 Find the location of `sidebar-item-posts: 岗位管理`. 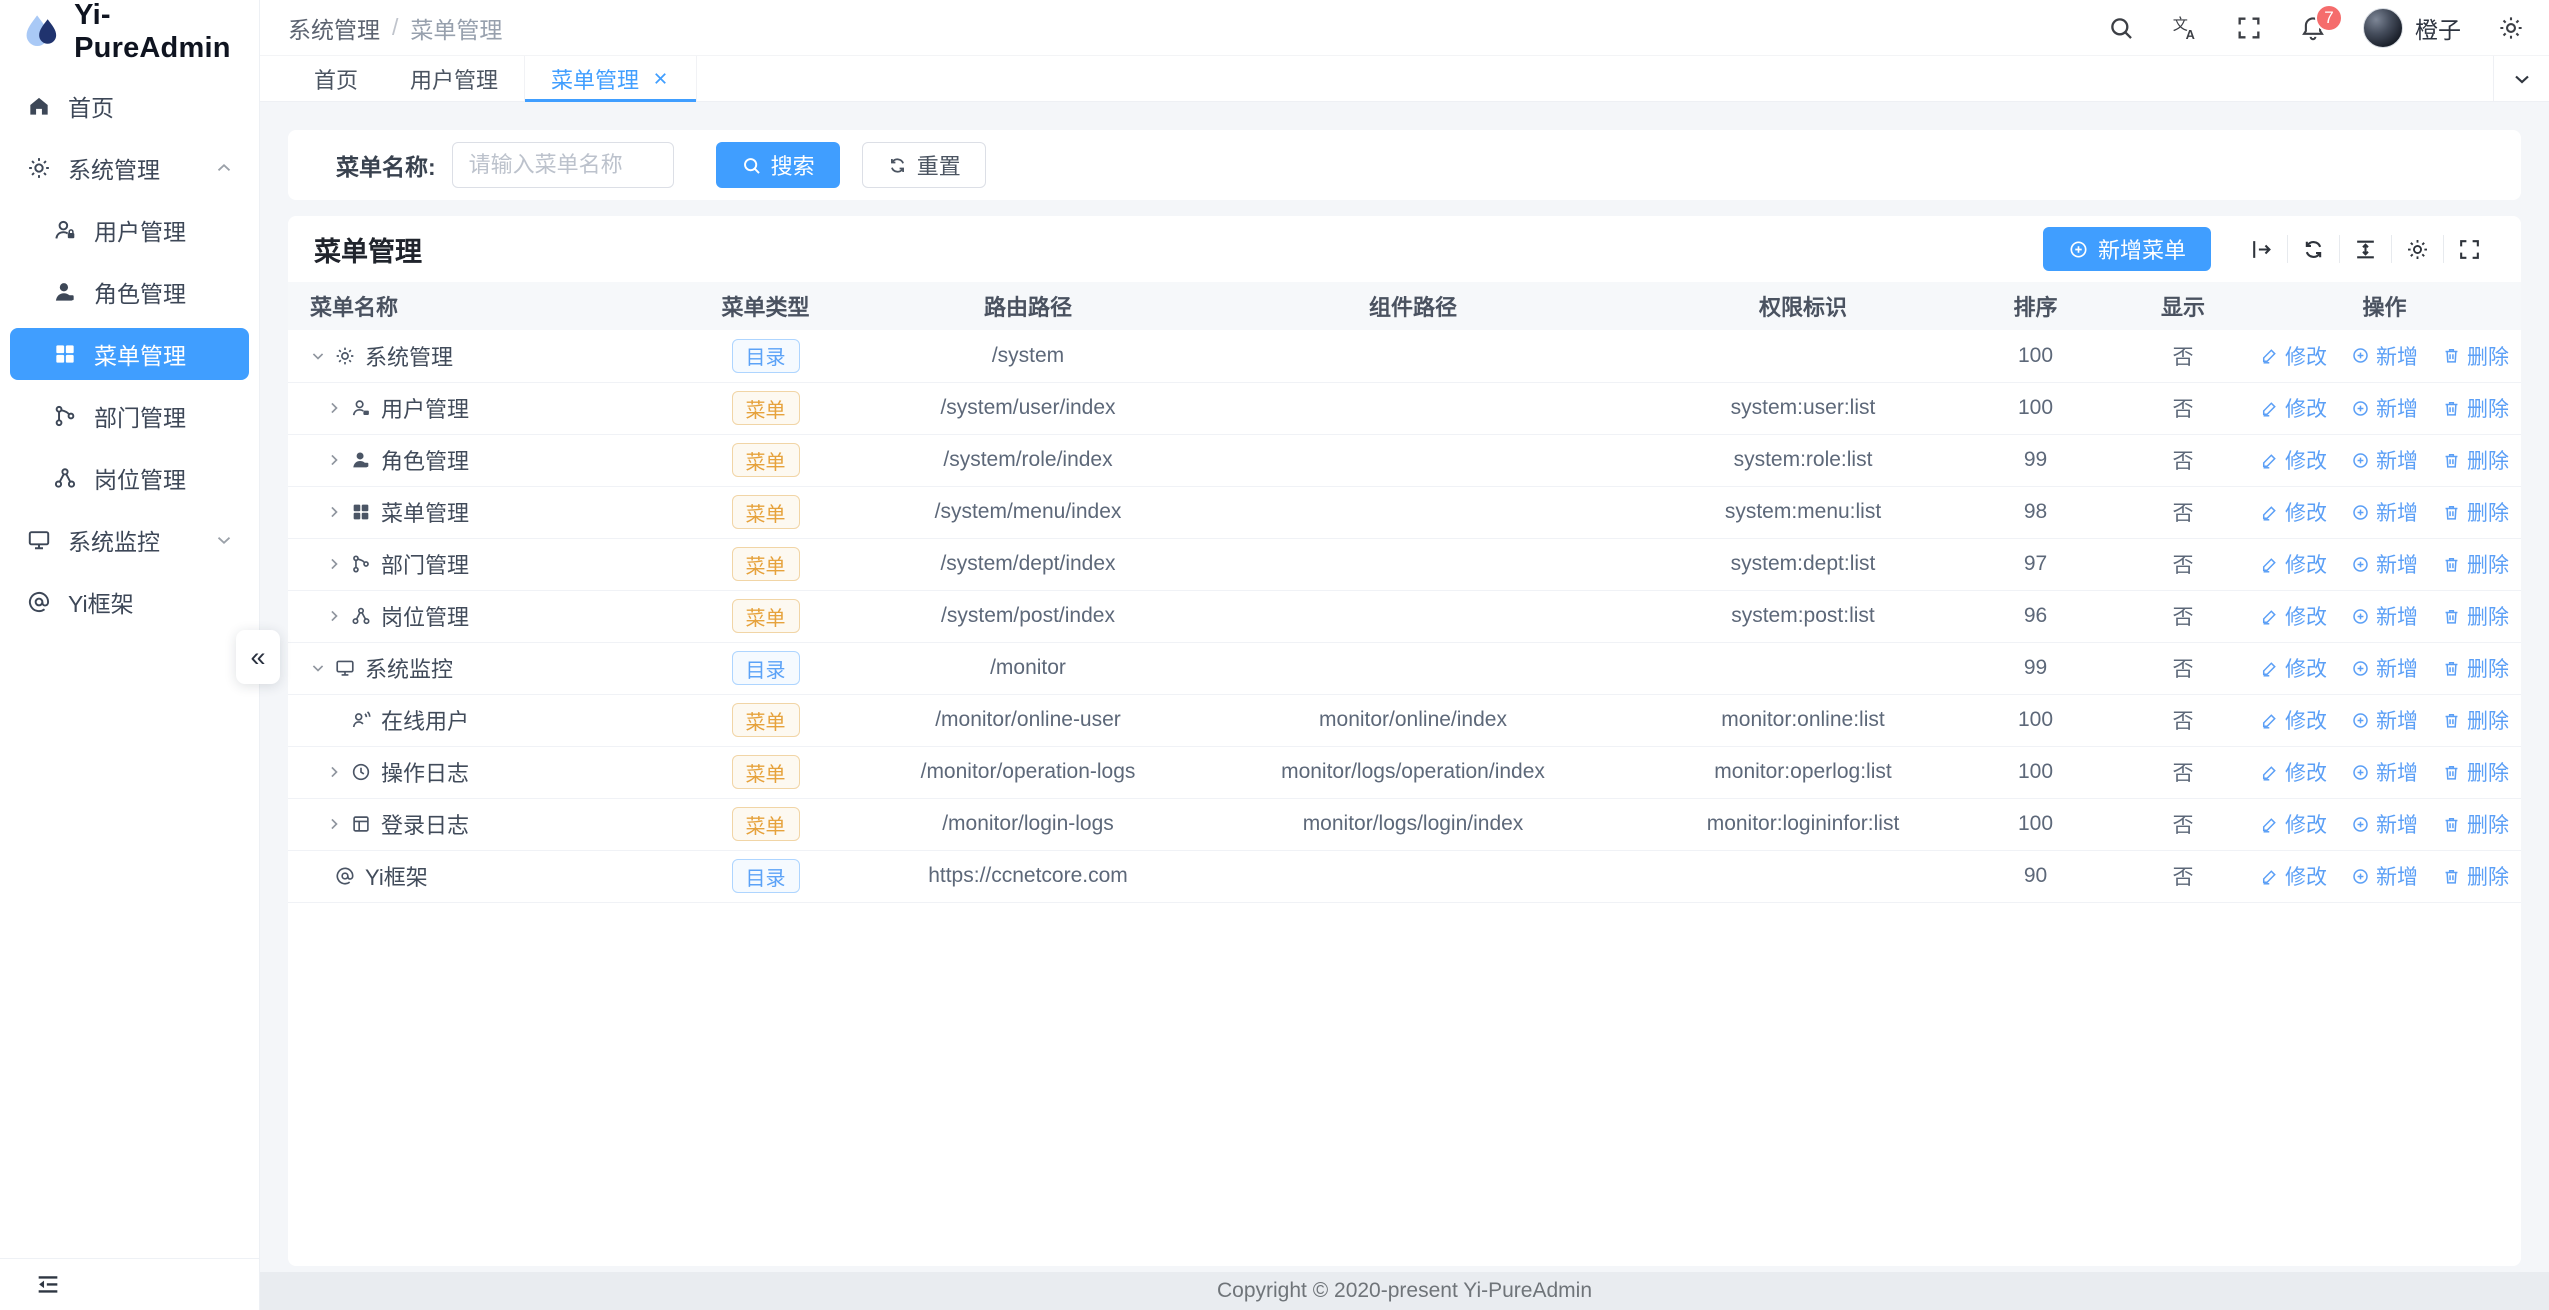

sidebar-item-posts: 岗位管理 is located at coordinates (129, 478).